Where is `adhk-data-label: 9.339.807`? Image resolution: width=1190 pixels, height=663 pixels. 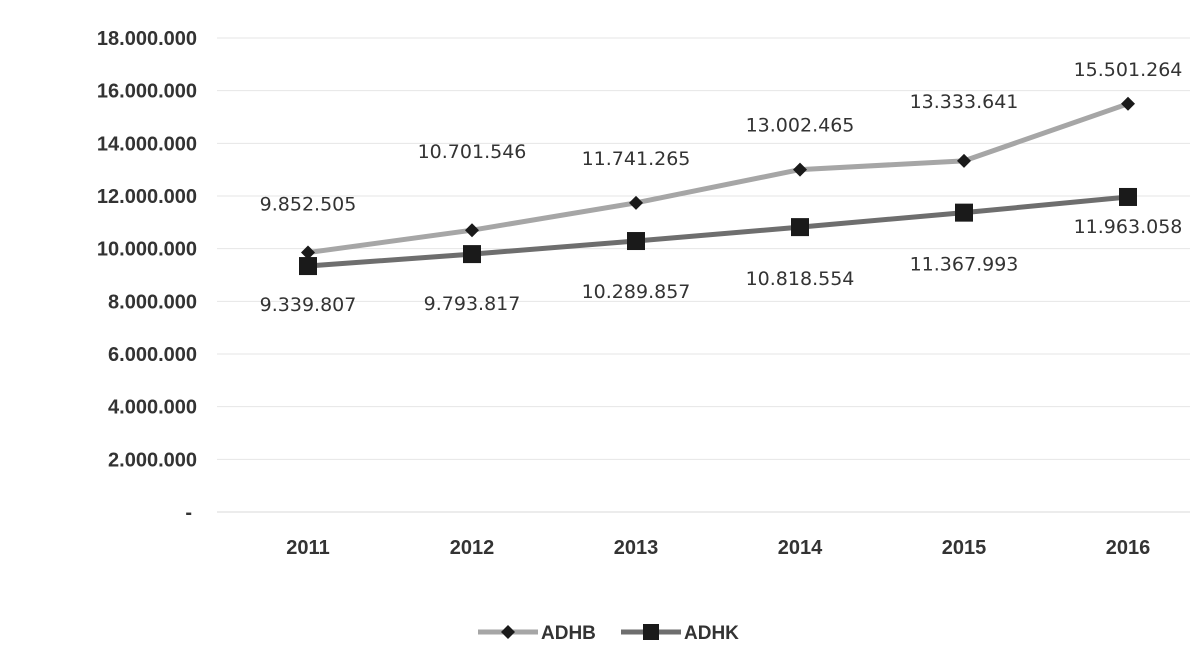
adhk-data-label: 9.339.807 is located at coordinates (308, 305).